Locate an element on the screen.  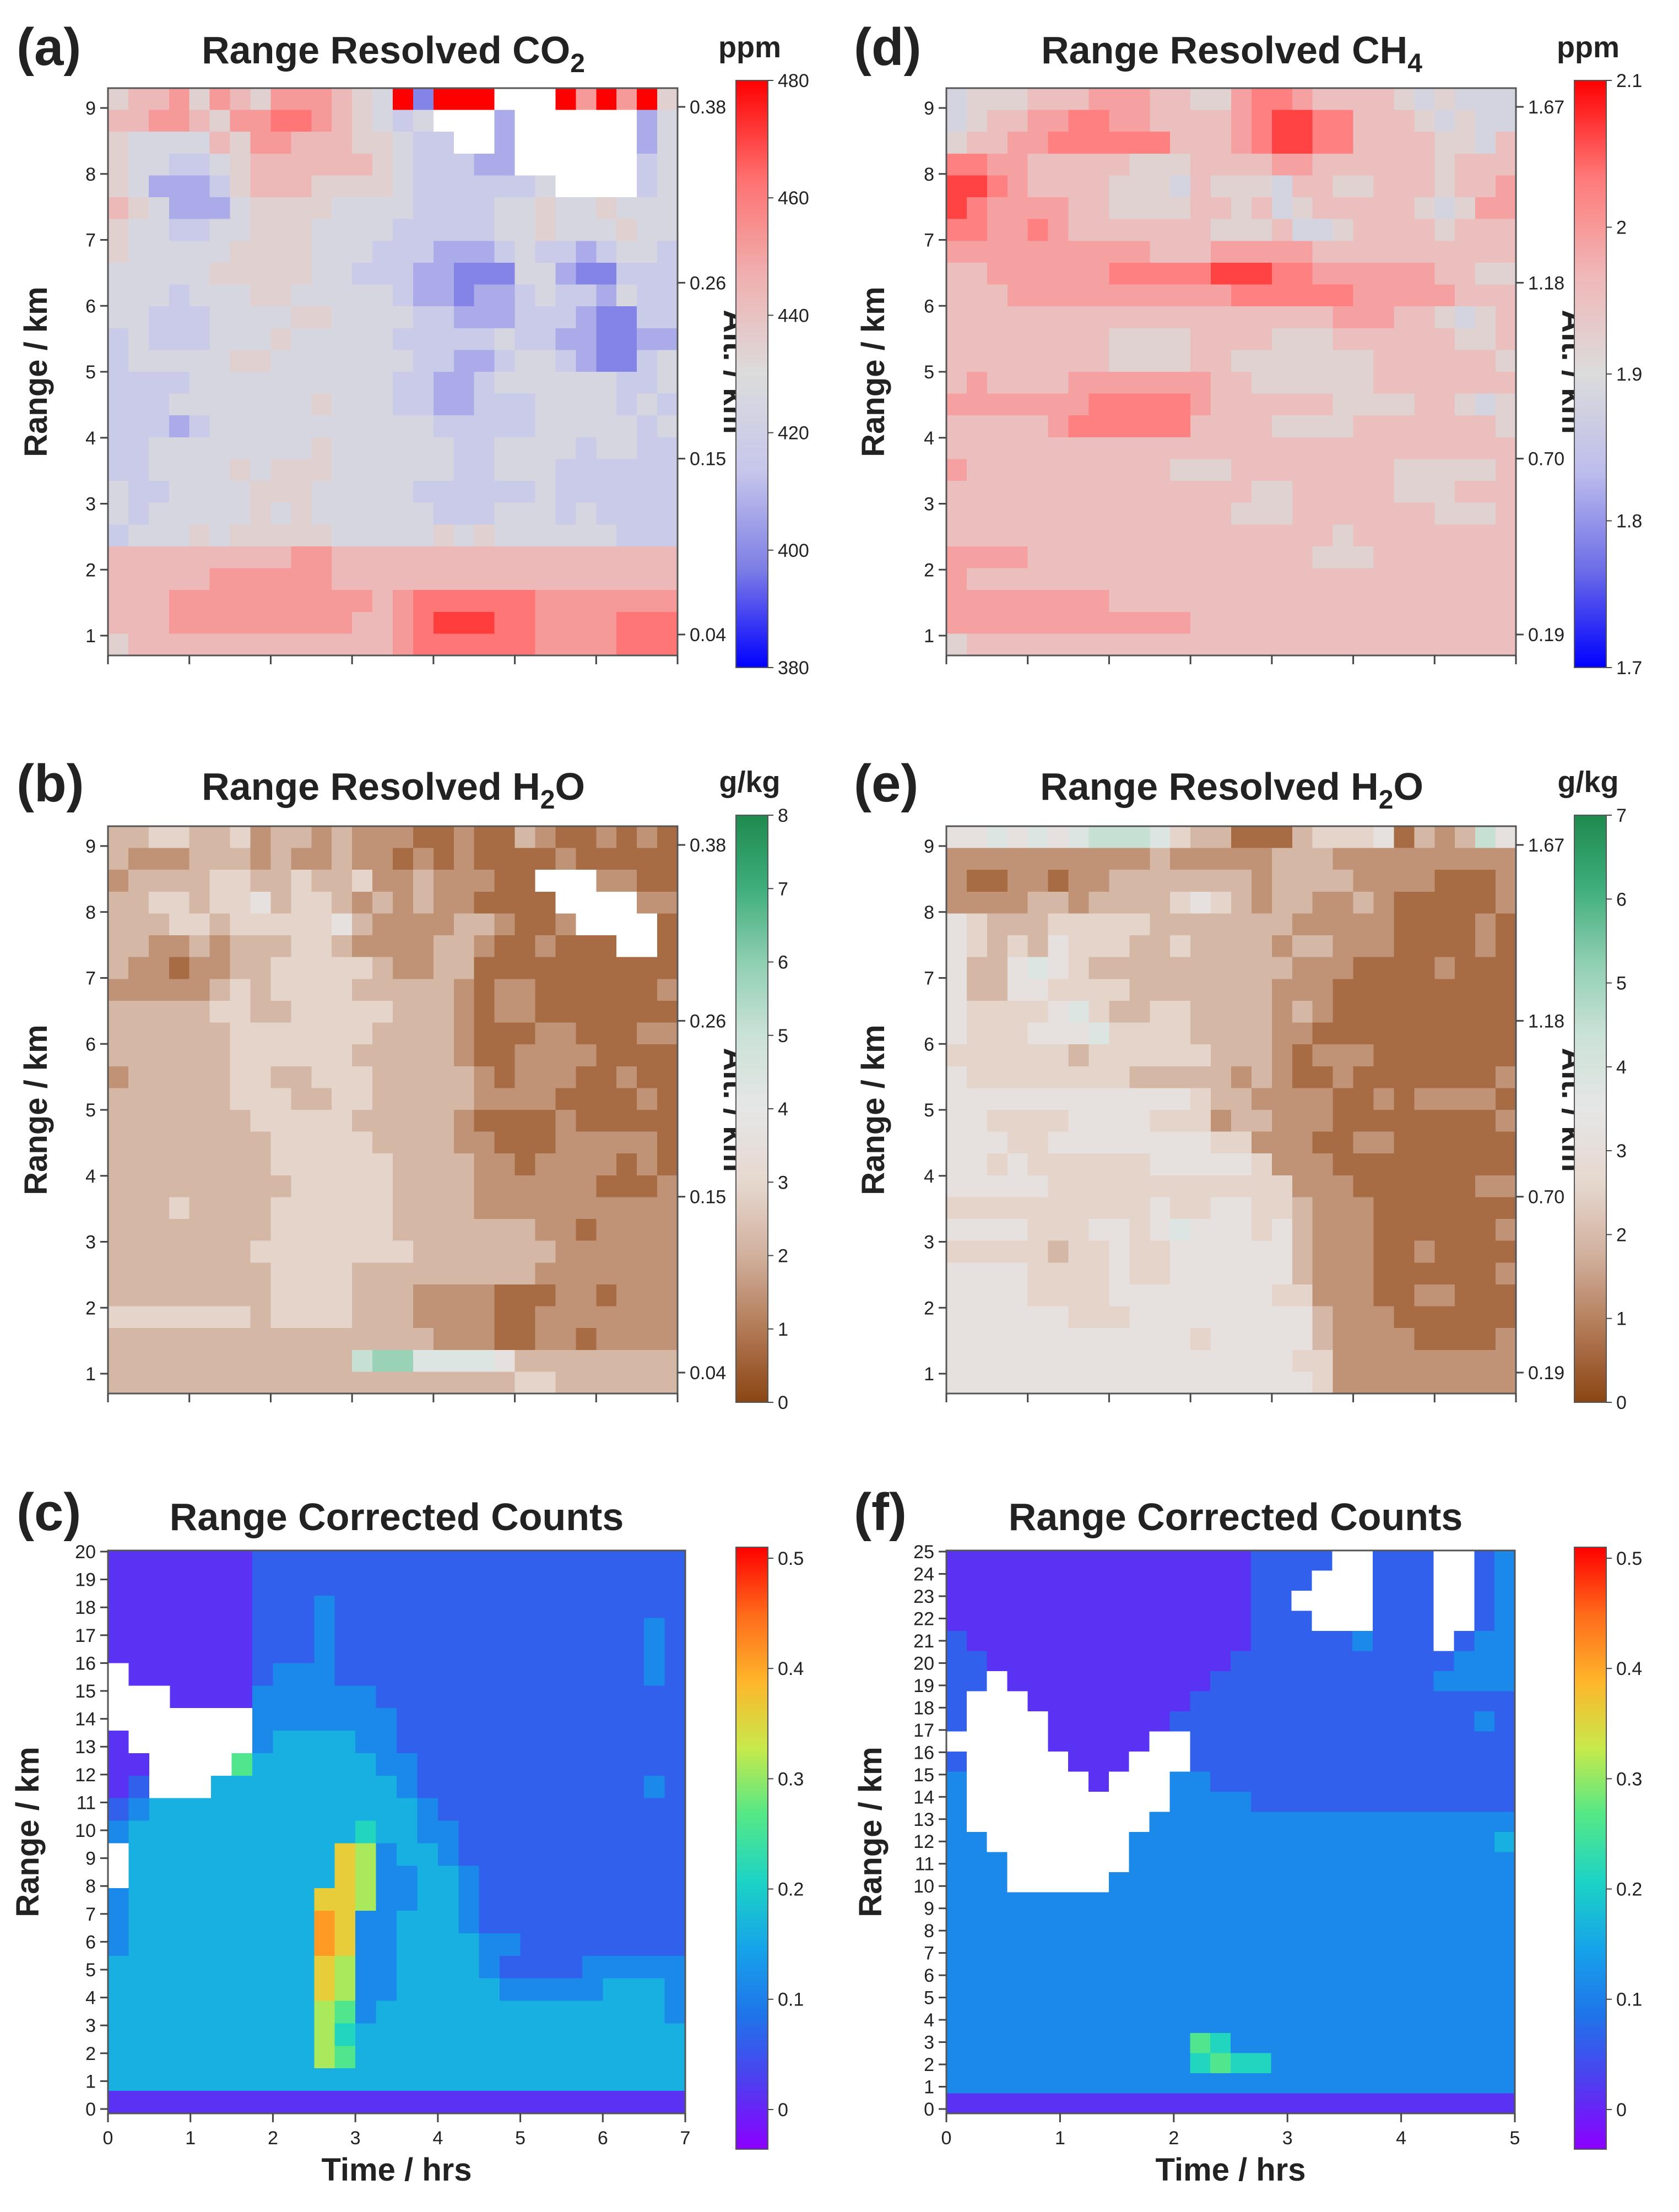
colorbar-tick-label: 0.2 is located at coordinates (791, 1889).